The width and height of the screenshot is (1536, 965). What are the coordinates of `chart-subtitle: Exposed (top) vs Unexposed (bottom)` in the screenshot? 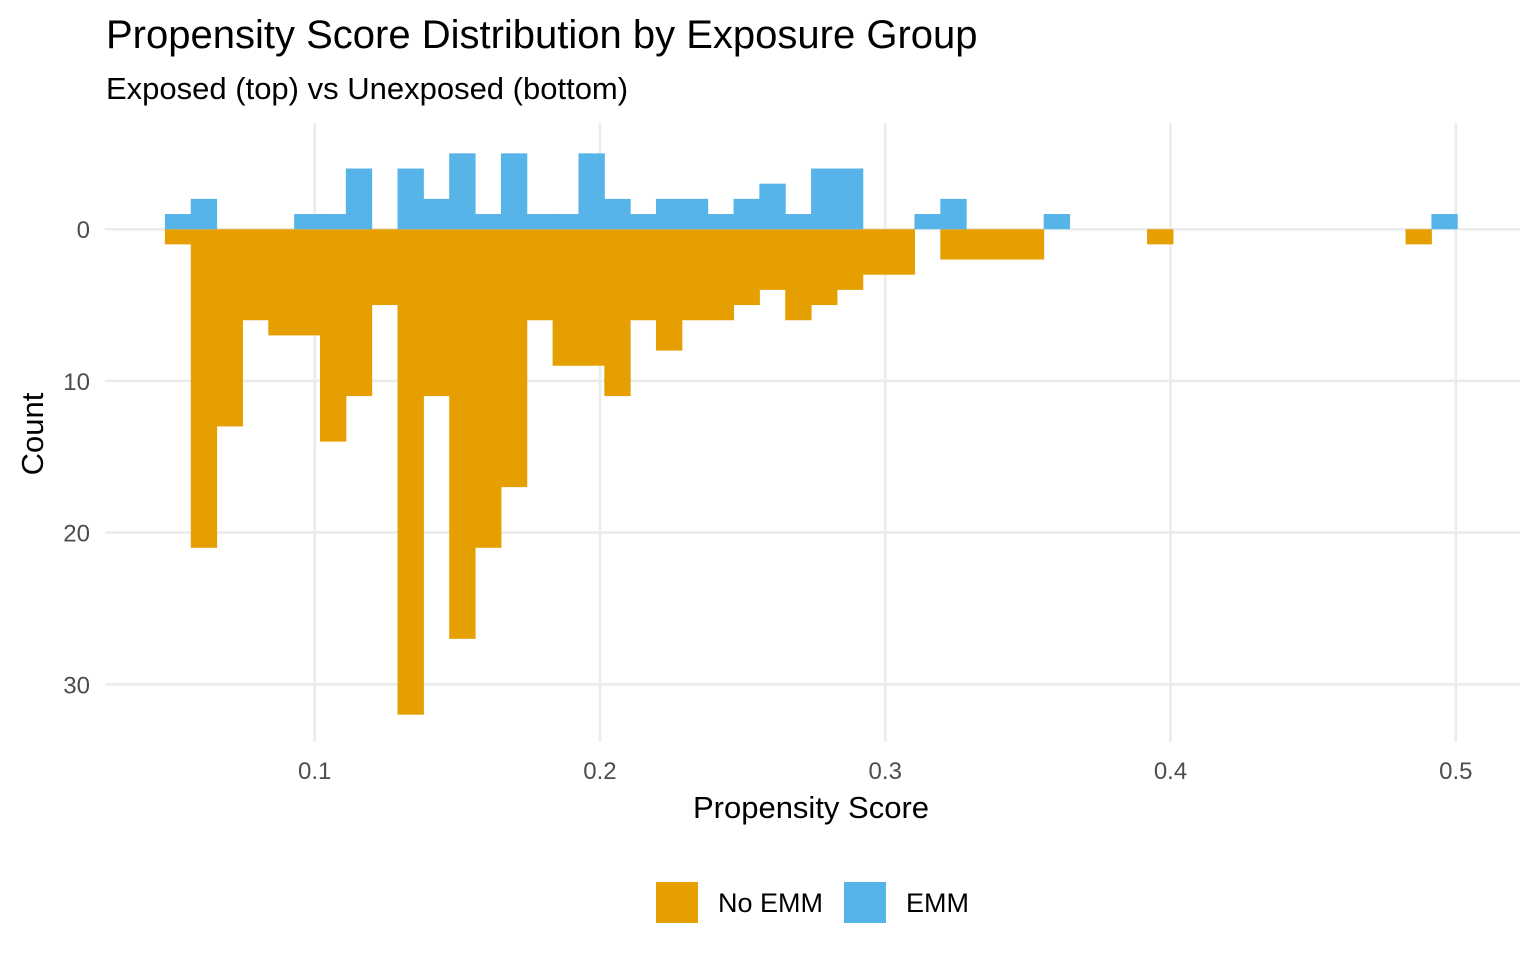 It's located at (367, 88).